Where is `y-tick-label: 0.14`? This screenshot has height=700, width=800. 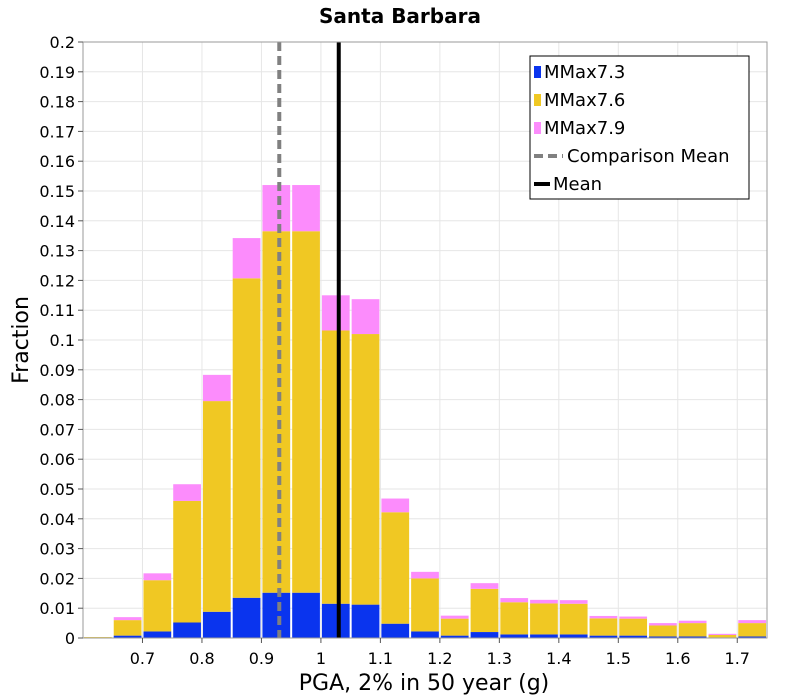
y-tick-label: 0.14 is located at coordinates (57, 221).